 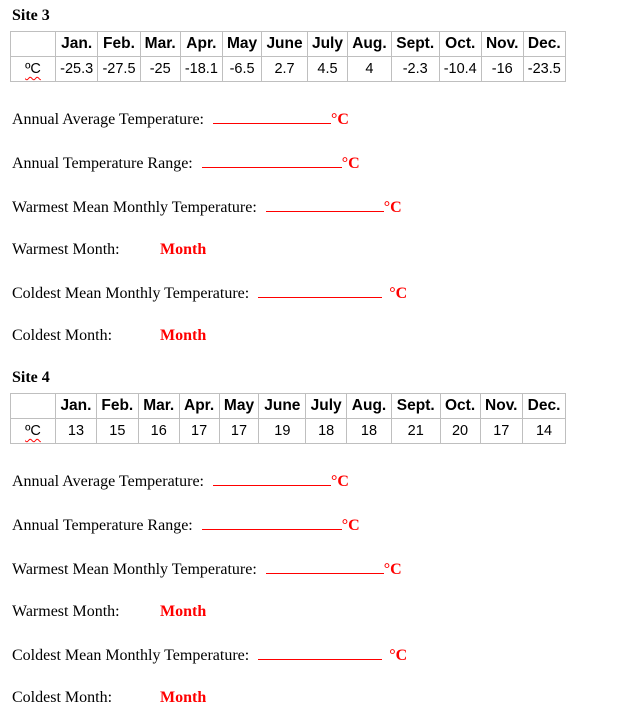 What do you see at coordinates (415, 69) in the screenshot?
I see `temp-value-sept: -2.3` at bounding box center [415, 69].